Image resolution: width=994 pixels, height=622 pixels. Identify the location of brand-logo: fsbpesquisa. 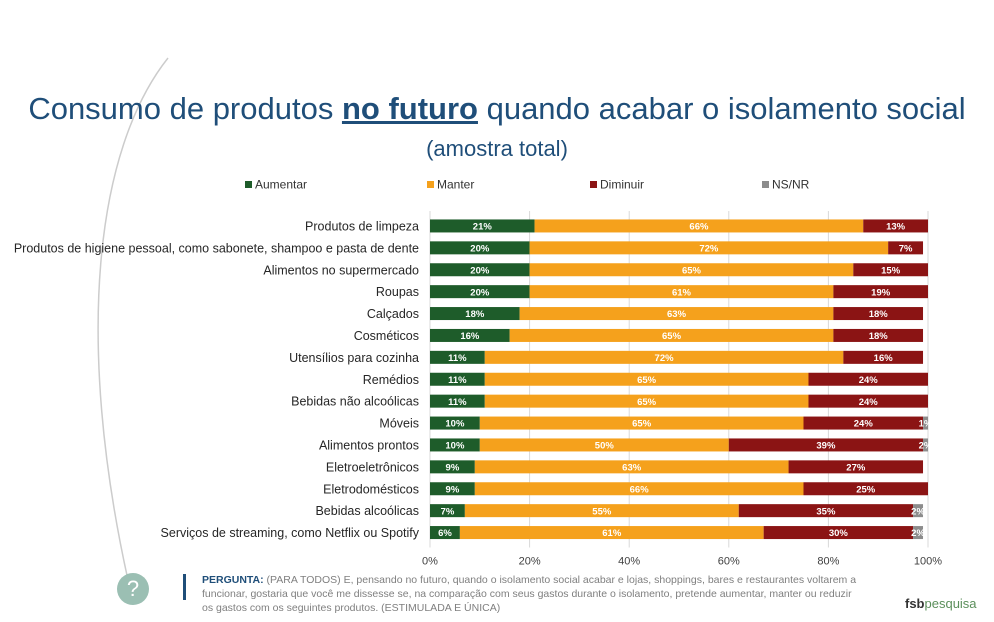
(941, 603).